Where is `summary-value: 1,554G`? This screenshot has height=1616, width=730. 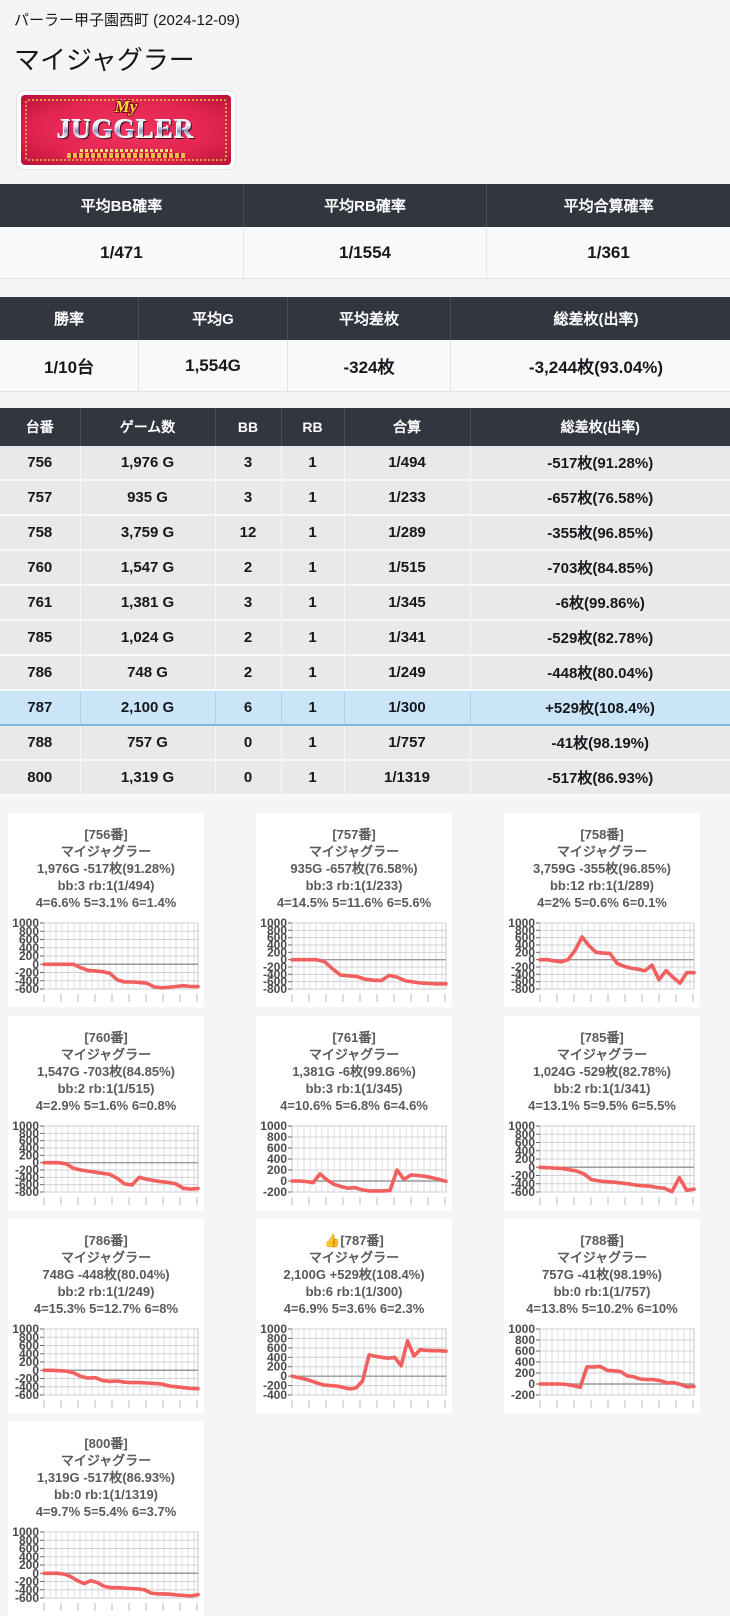 summary-value: 1,554G is located at coordinates (213, 366).